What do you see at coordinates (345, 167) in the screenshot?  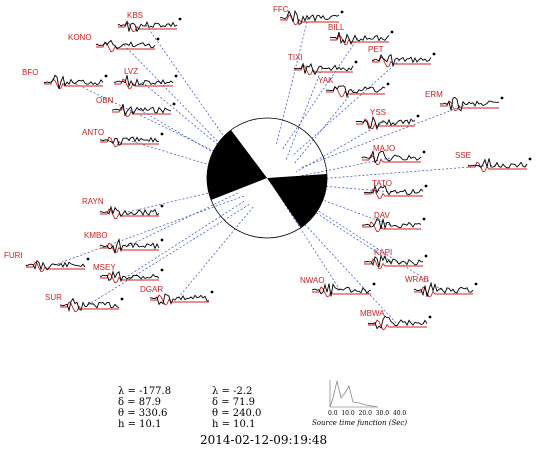 I see `ray-line-majo` at bounding box center [345, 167].